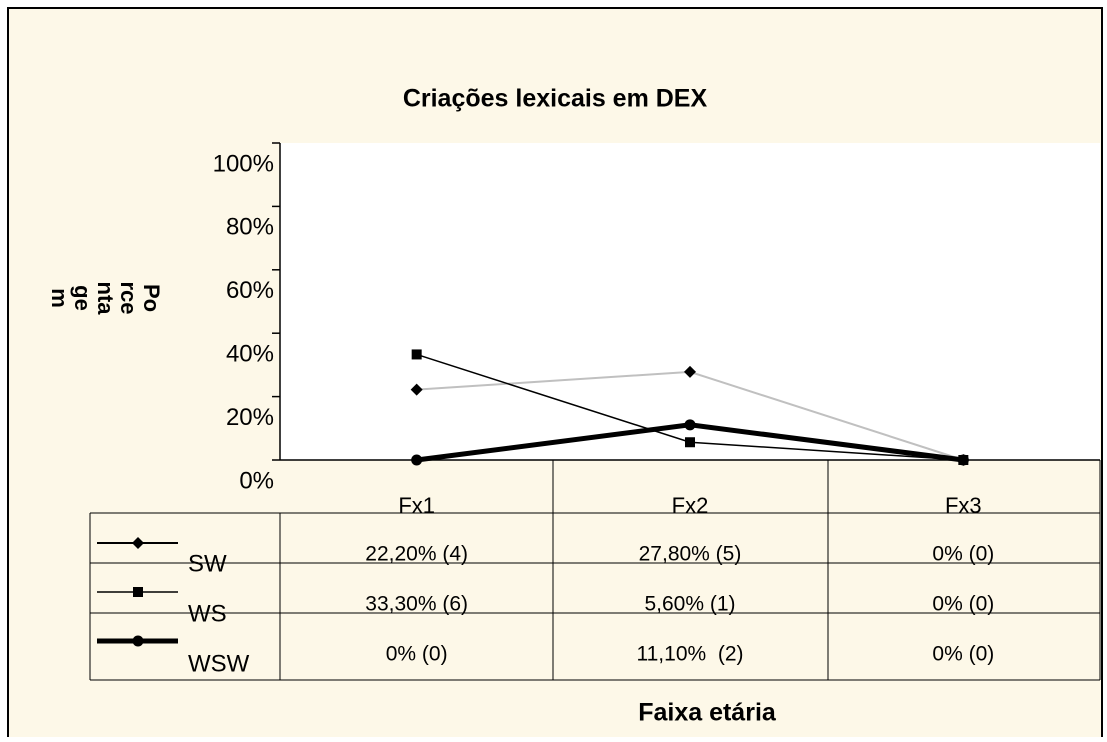  What do you see at coordinates (250, 227) in the screenshot?
I see `y-tick-label: 80%` at bounding box center [250, 227].